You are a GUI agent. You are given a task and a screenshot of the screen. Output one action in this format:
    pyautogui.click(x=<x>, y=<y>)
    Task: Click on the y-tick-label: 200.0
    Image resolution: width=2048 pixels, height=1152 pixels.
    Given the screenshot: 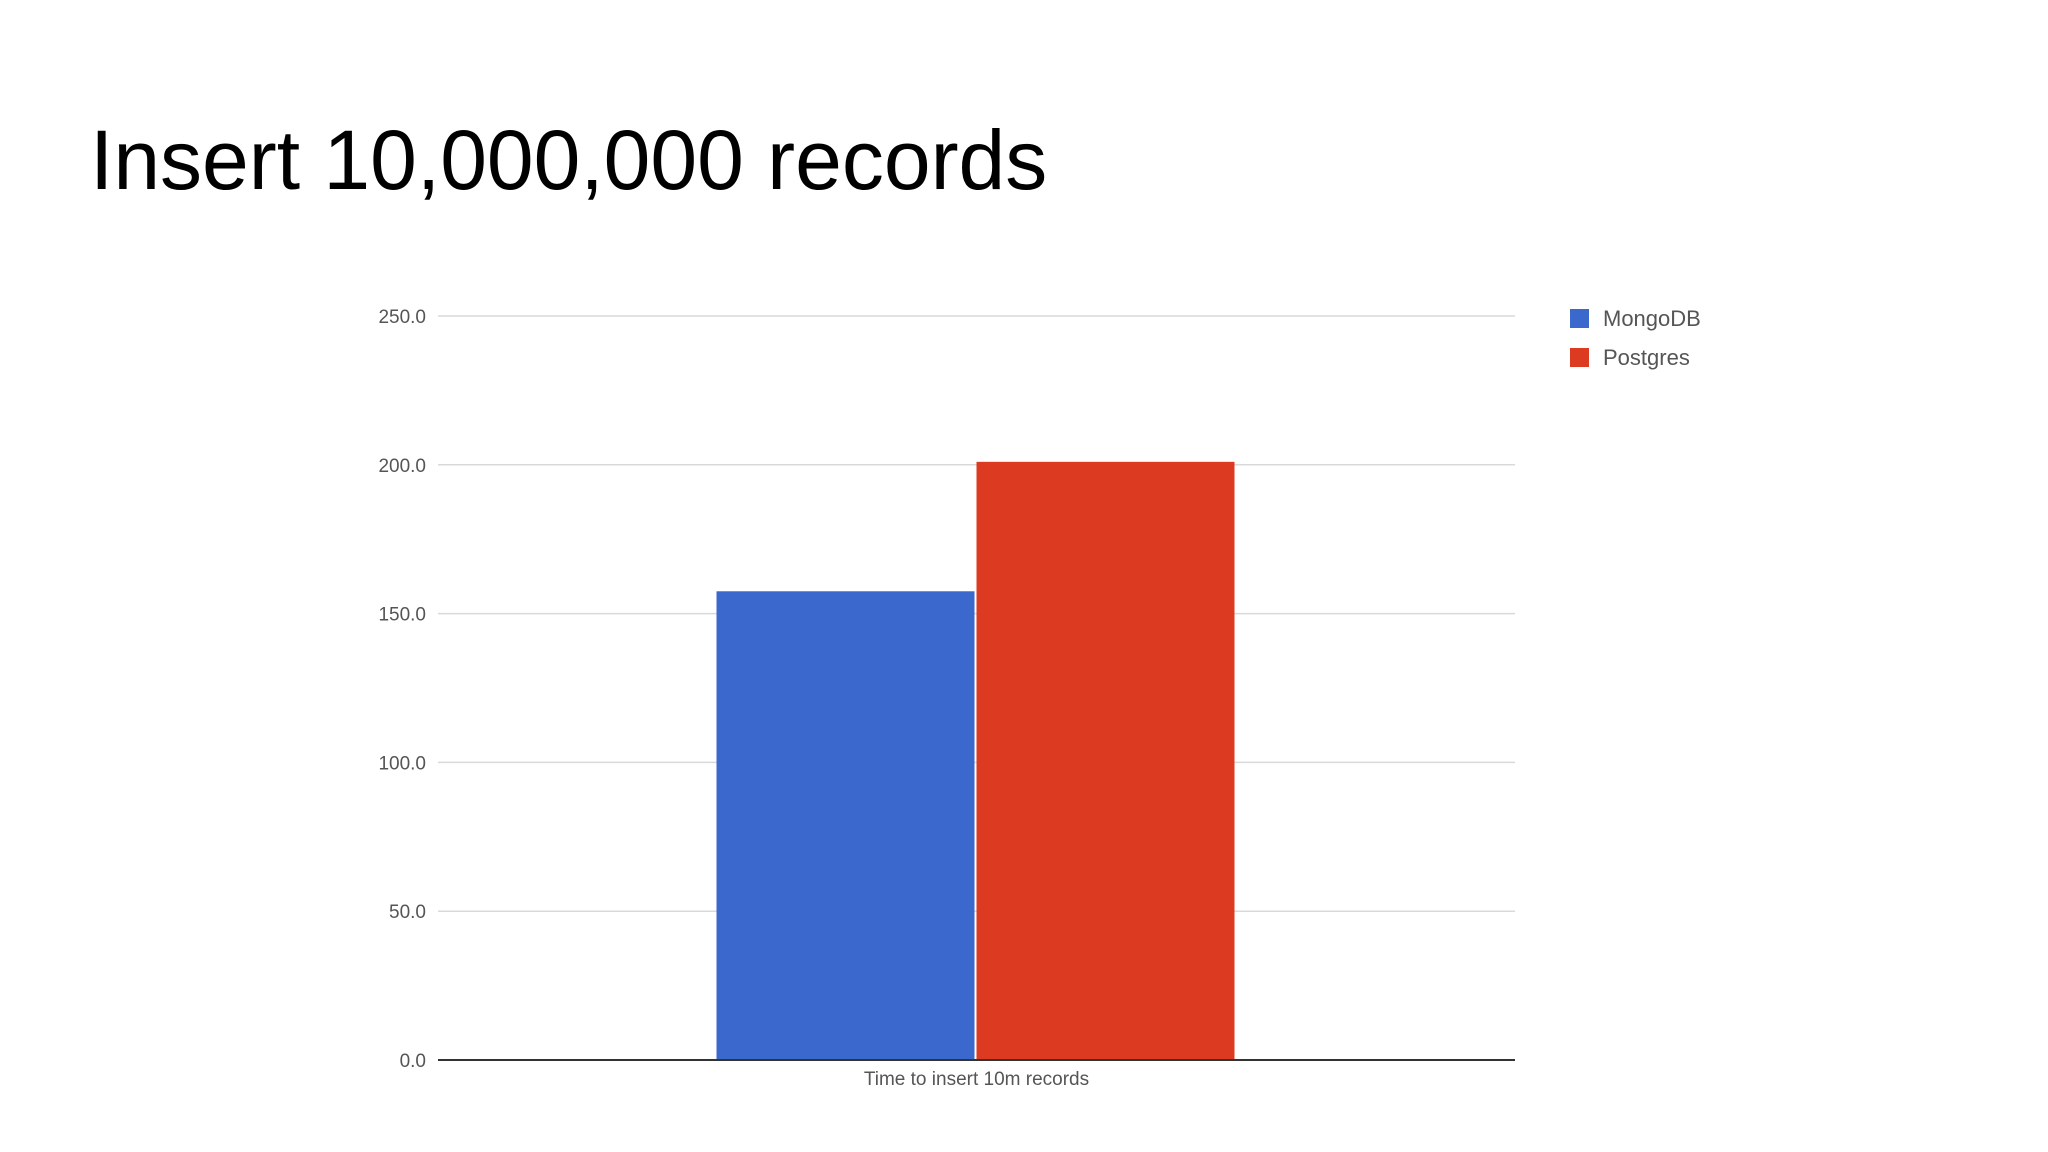 What is the action you would take?
    pyautogui.click(x=402, y=466)
    